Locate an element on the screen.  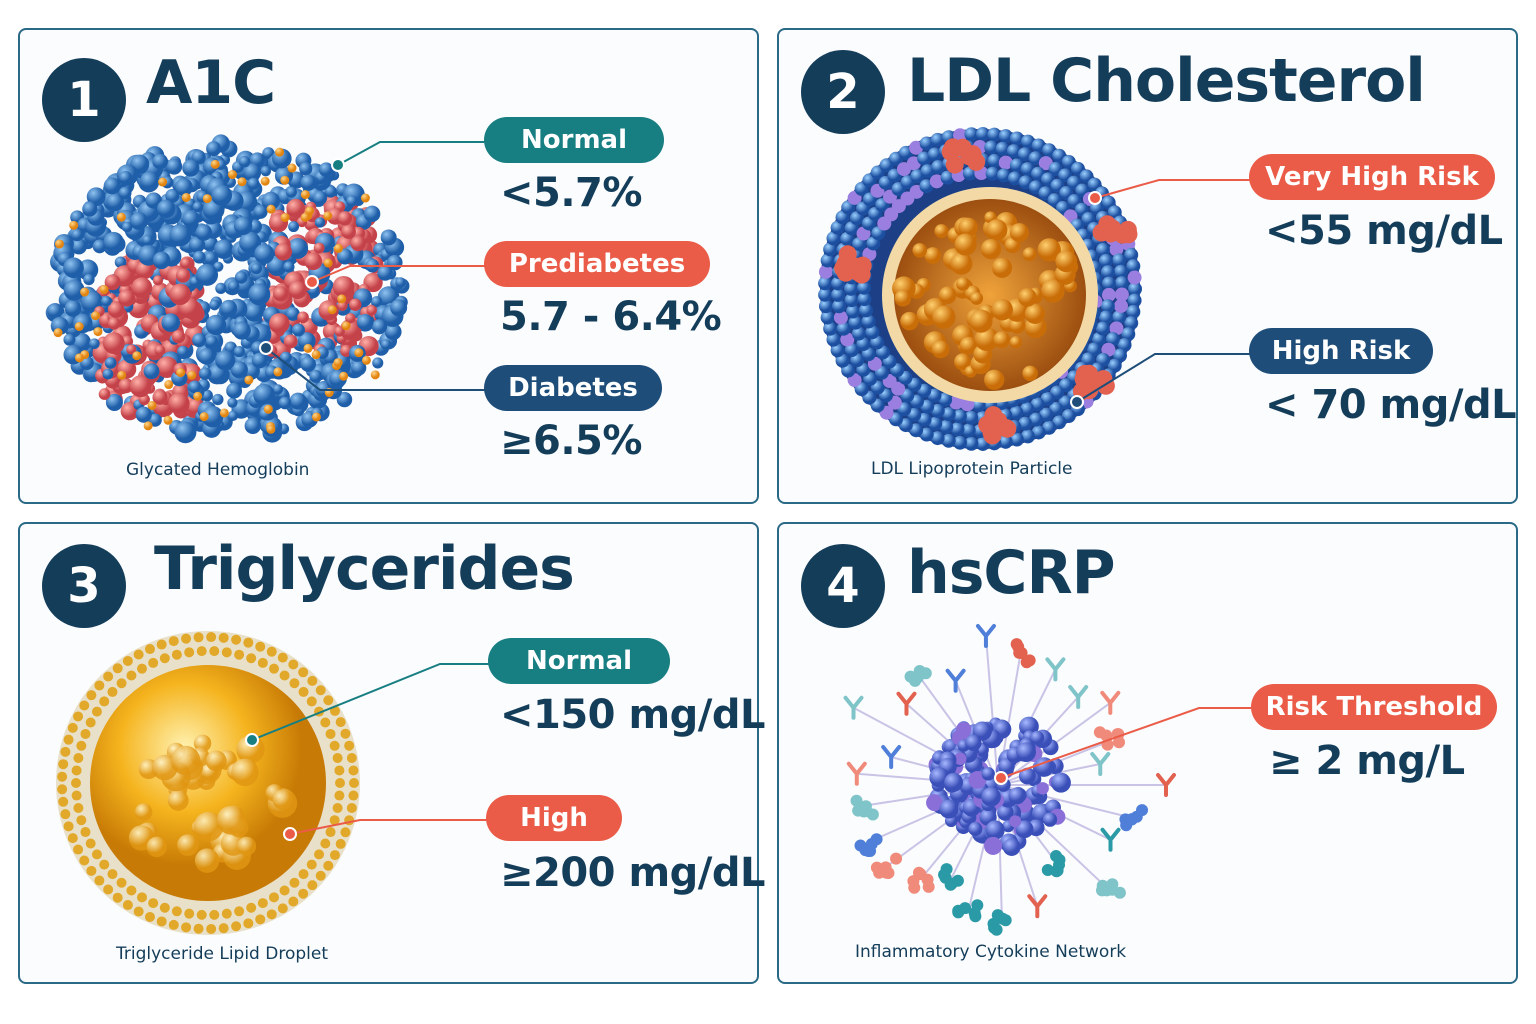
range-label-risk-threshold: Risk Threshold is located at coordinates (1374, 707).